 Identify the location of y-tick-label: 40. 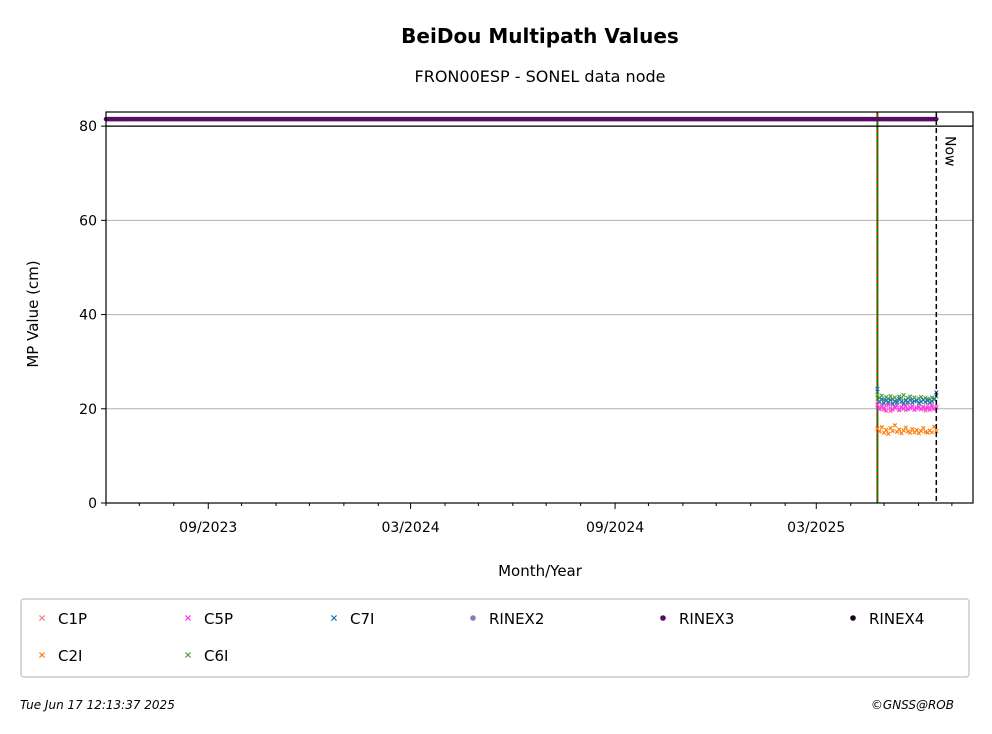
(88, 316).